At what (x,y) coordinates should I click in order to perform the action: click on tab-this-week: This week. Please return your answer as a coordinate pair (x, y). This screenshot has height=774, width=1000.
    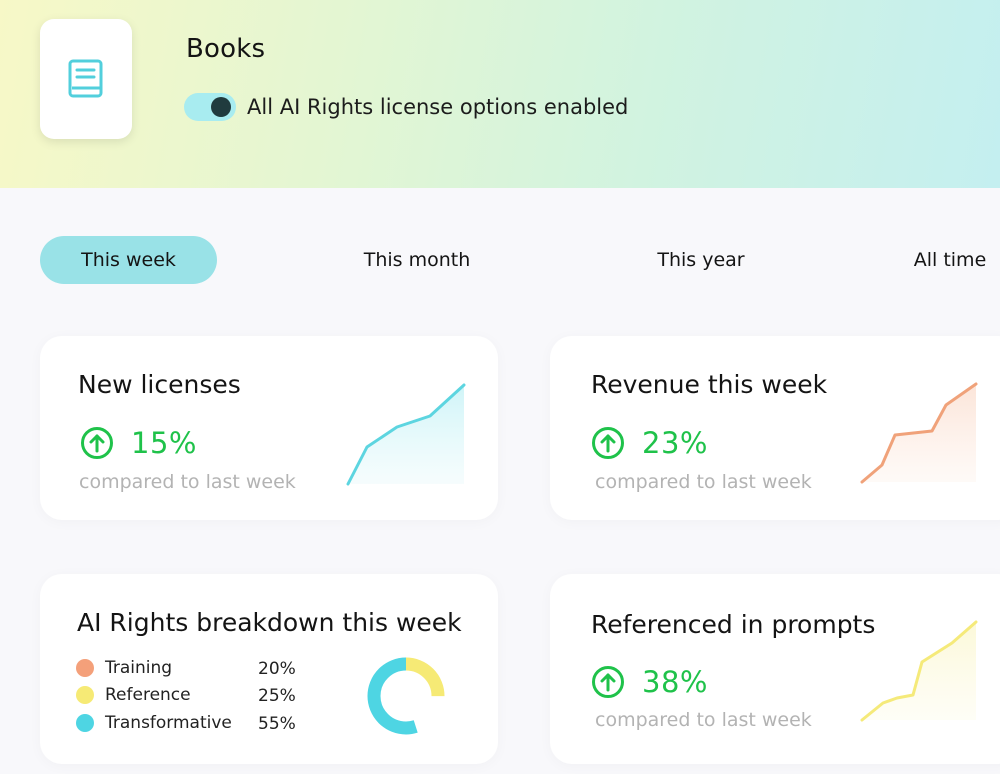
    Looking at the image, I should click on (128, 260).